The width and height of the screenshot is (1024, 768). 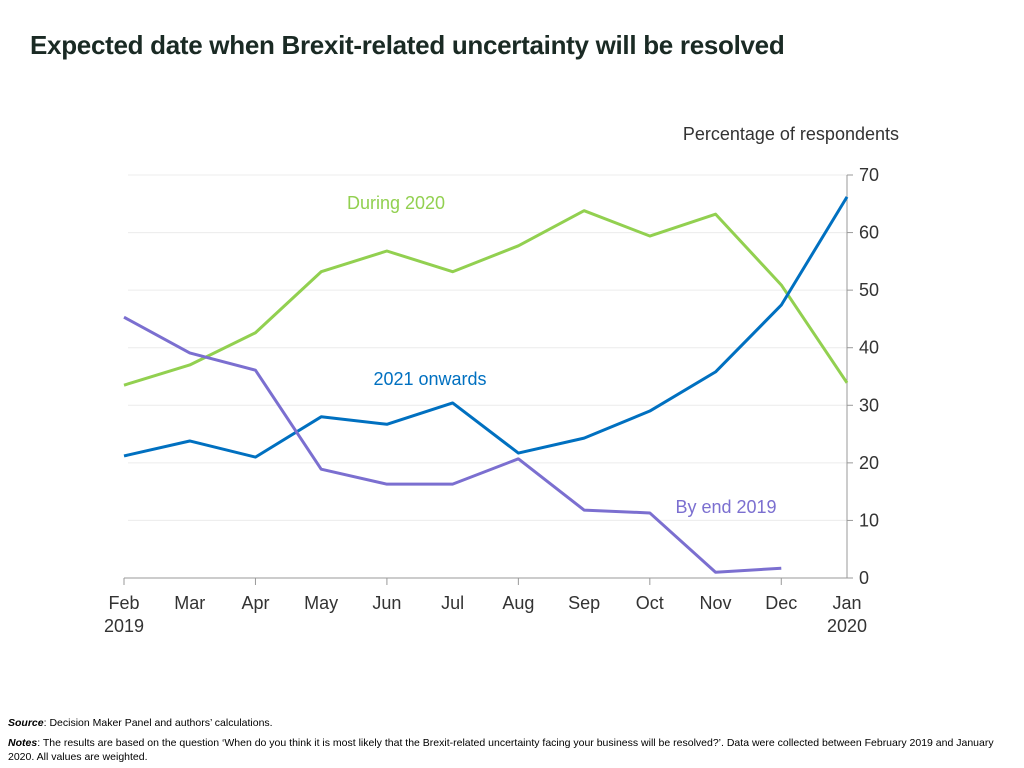 I want to click on series-label: 2021 onwards, so click(x=429, y=379).